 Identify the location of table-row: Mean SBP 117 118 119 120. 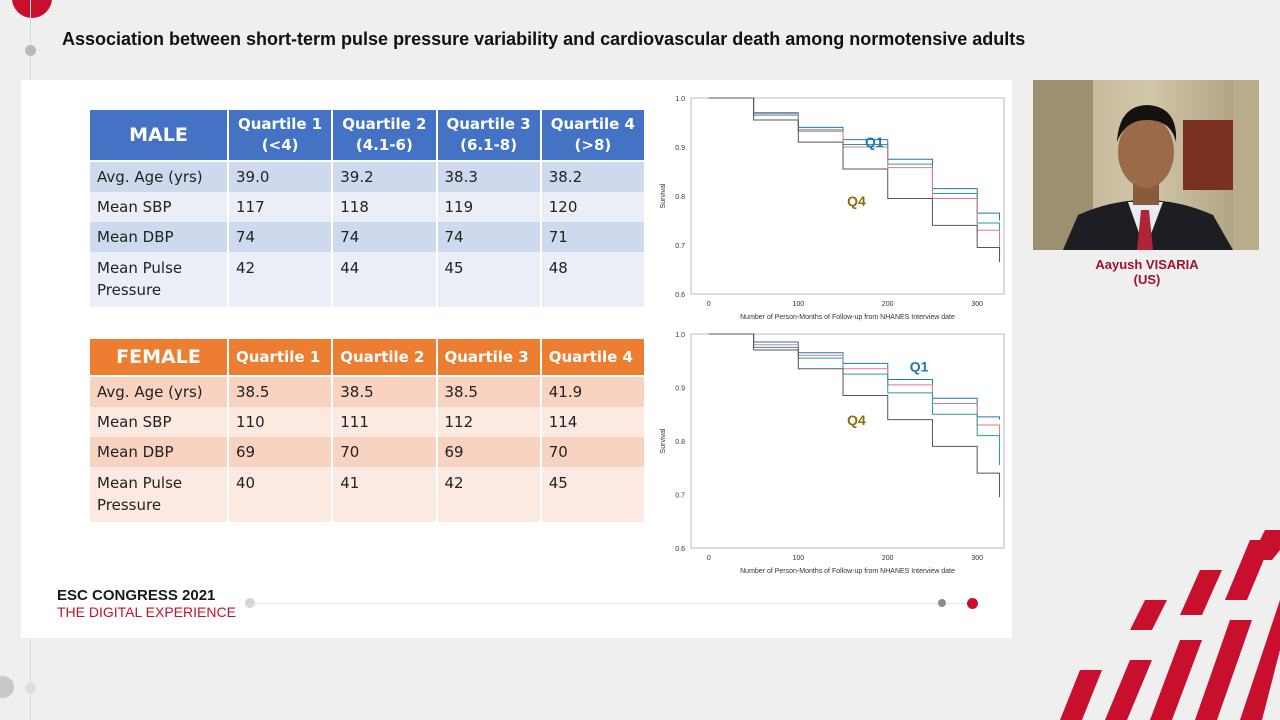
(368, 207).